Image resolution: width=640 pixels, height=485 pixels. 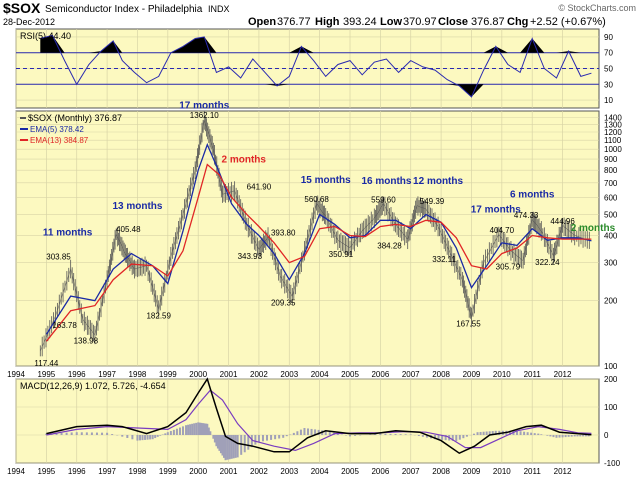 What do you see at coordinates (46, 363) in the screenshot?
I see `price-value-label: 117.44` at bounding box center [46, 363].